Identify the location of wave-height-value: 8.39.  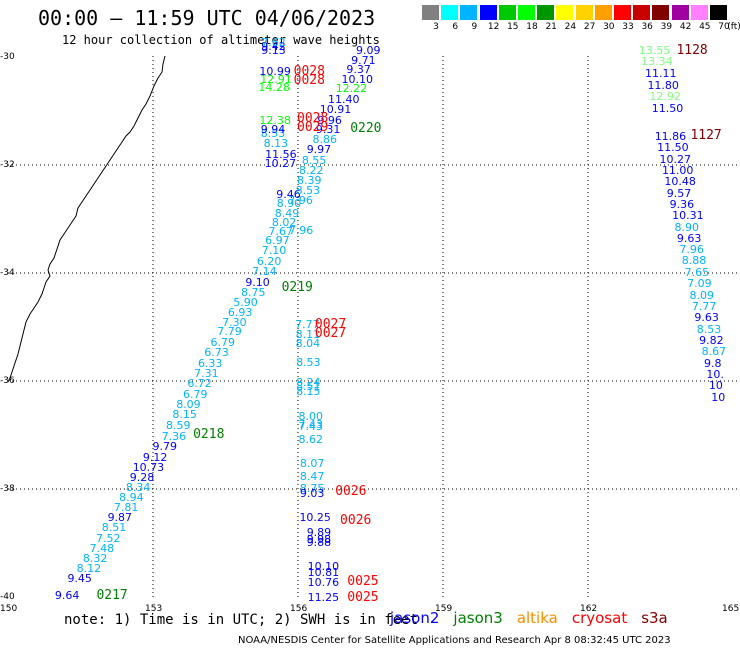
(309, 181).